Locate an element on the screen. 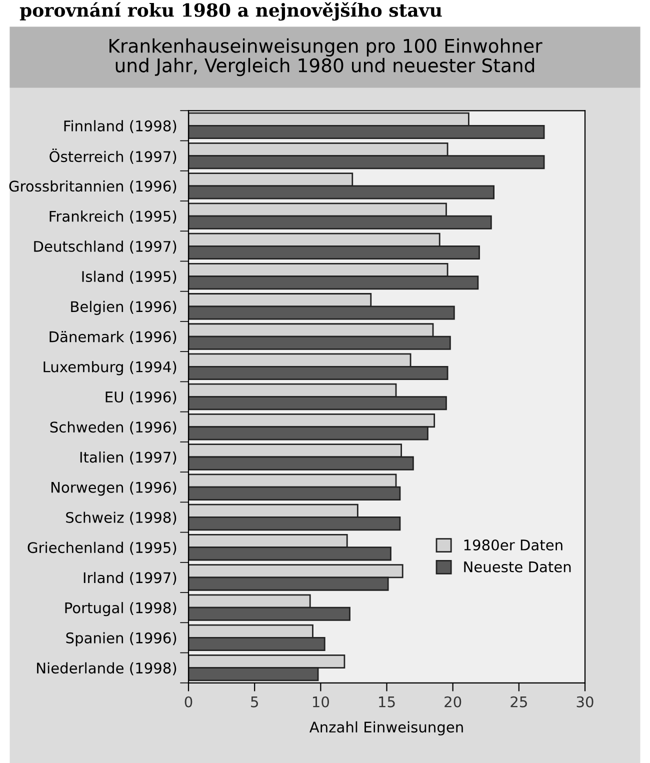 The height and width of the screenshot is (763, 650). y-tick-label: Grossbritannien (1996) is located at coordinates (92, 187).